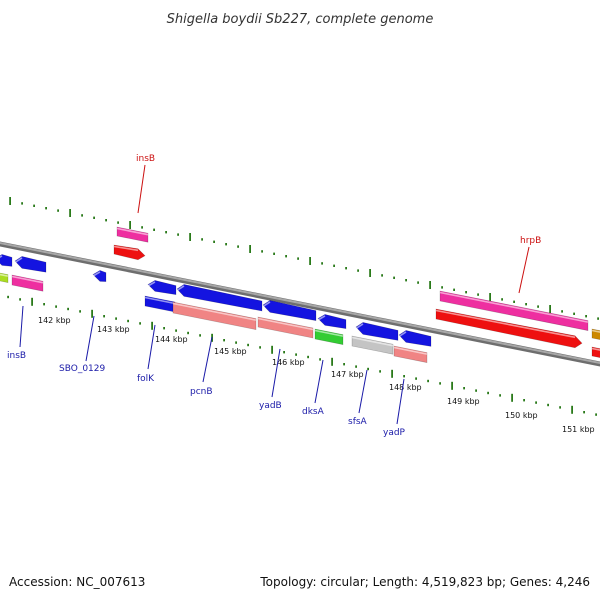  Describe the element at coordinates (405, 387) in the screenshot. I see `kbp-label: 148 kbp` at that location.